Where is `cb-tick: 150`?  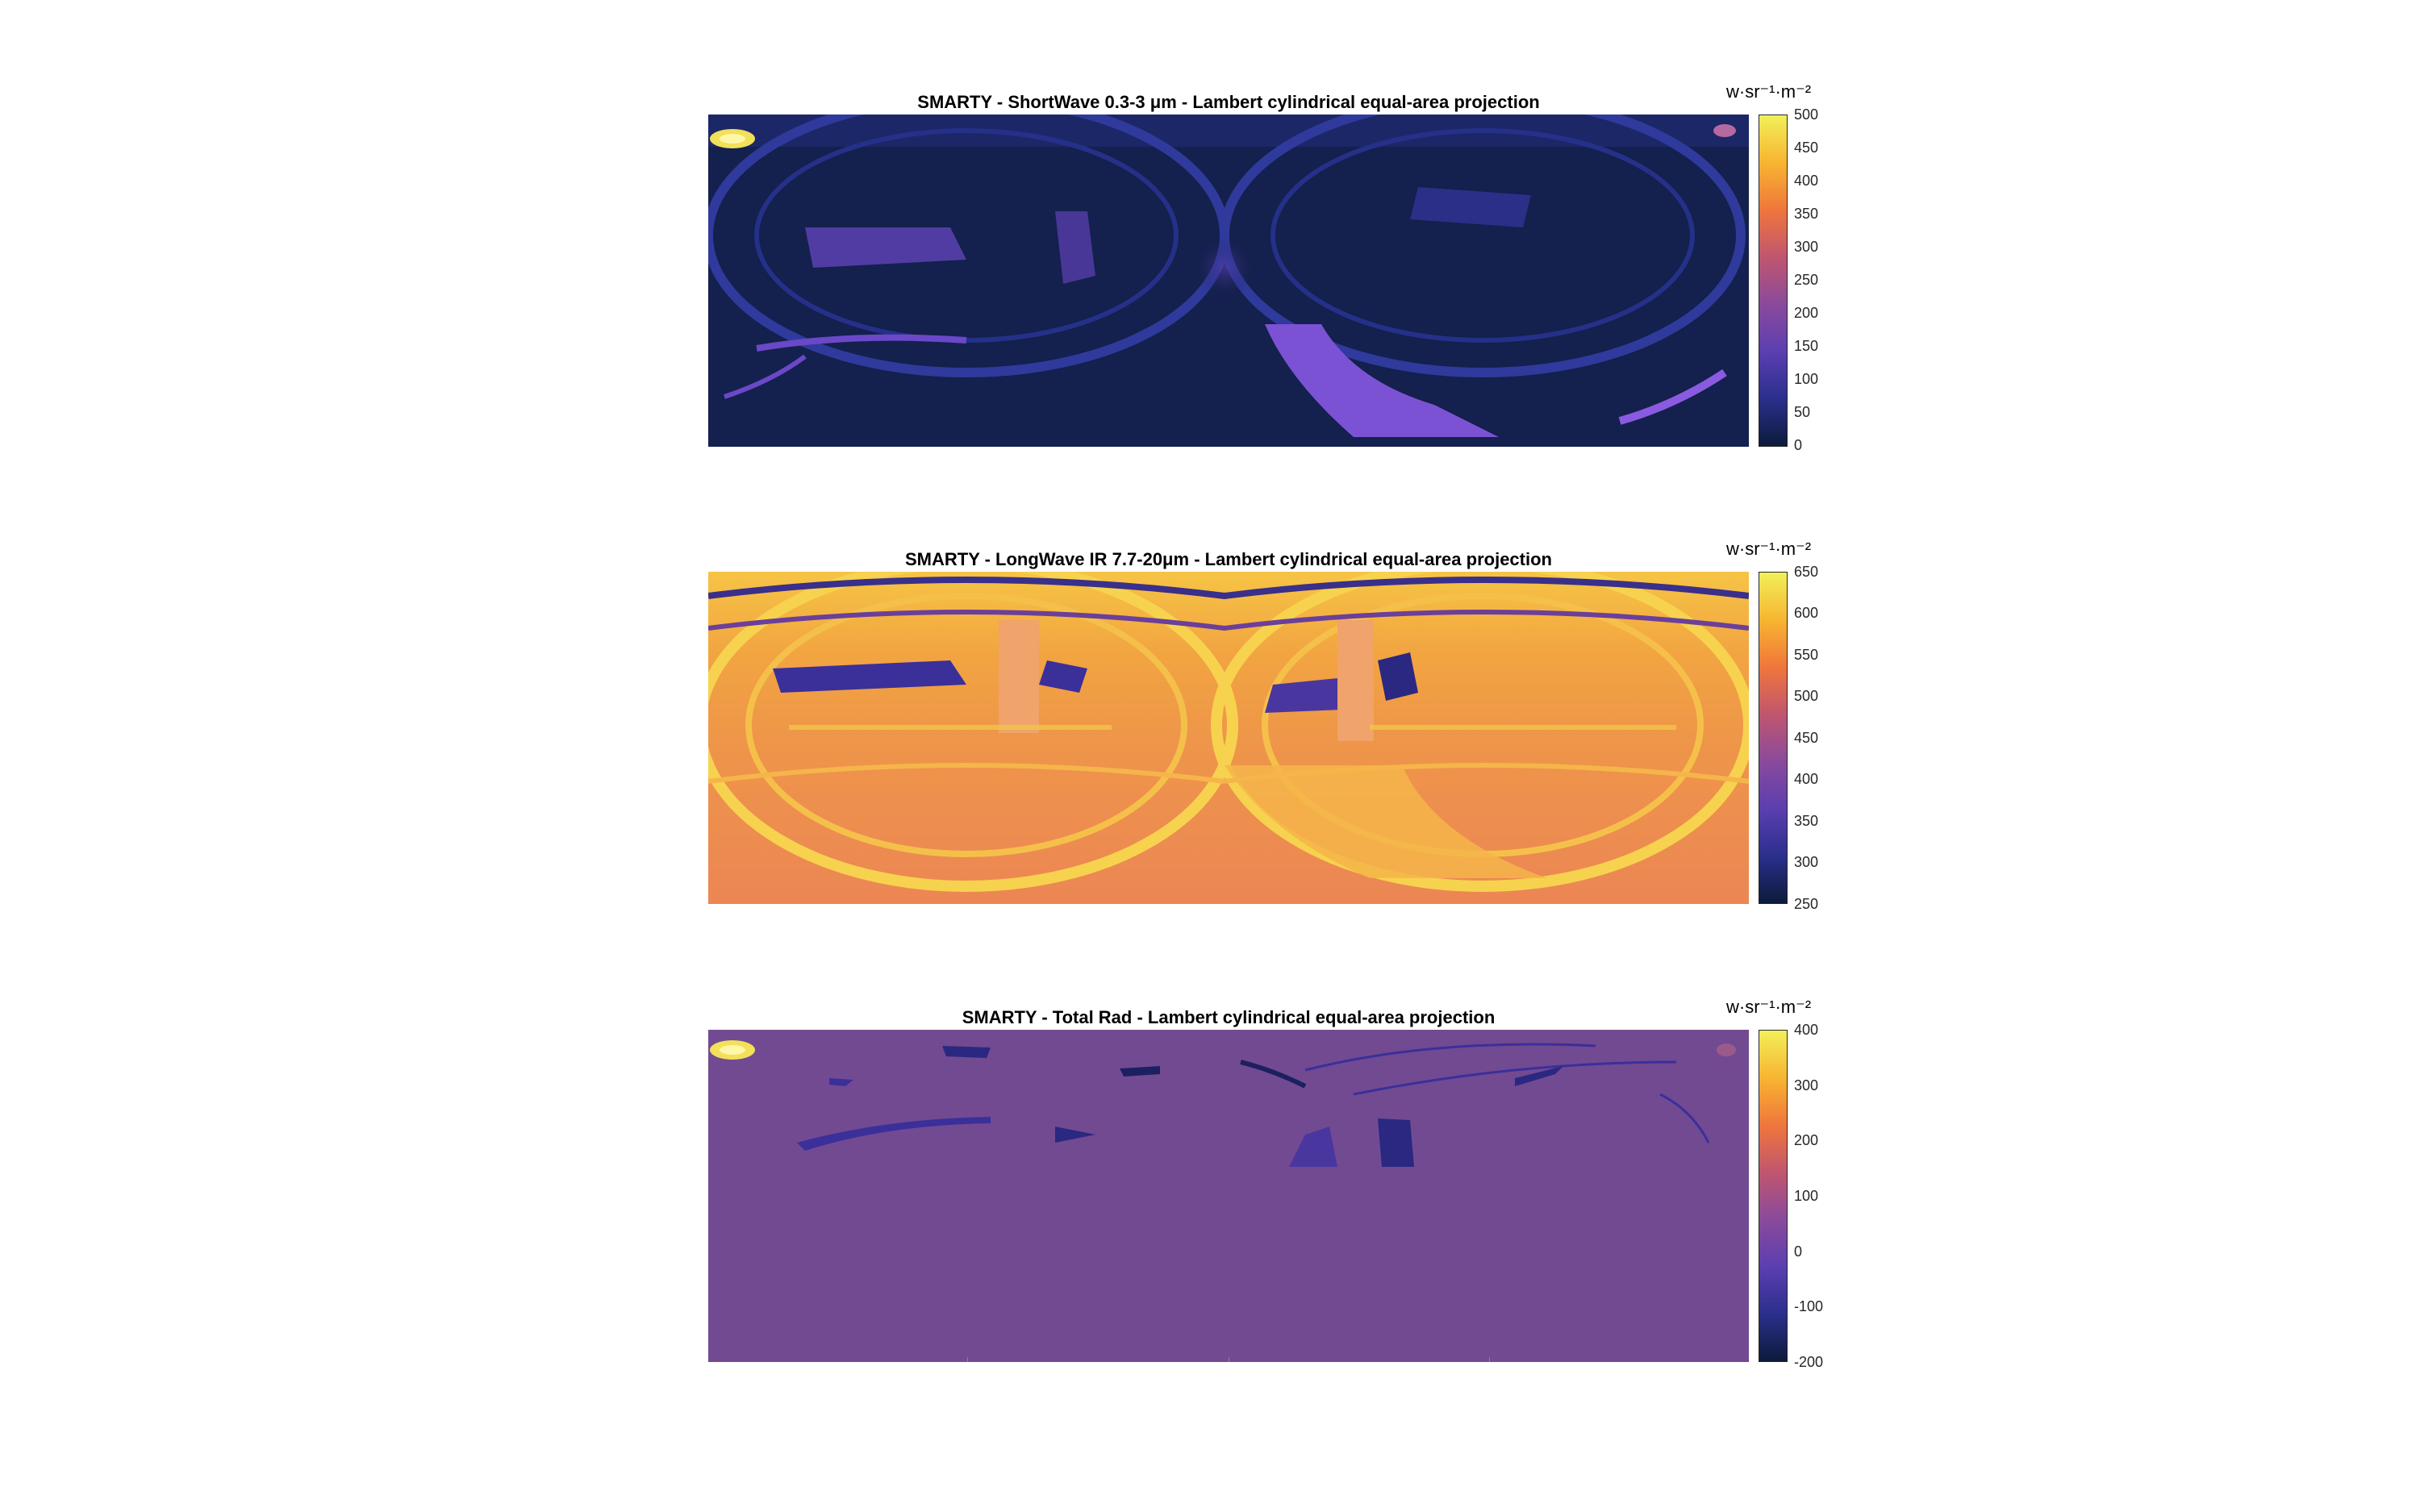 cb-tick: 150 is located at coordinates (1806, 346).